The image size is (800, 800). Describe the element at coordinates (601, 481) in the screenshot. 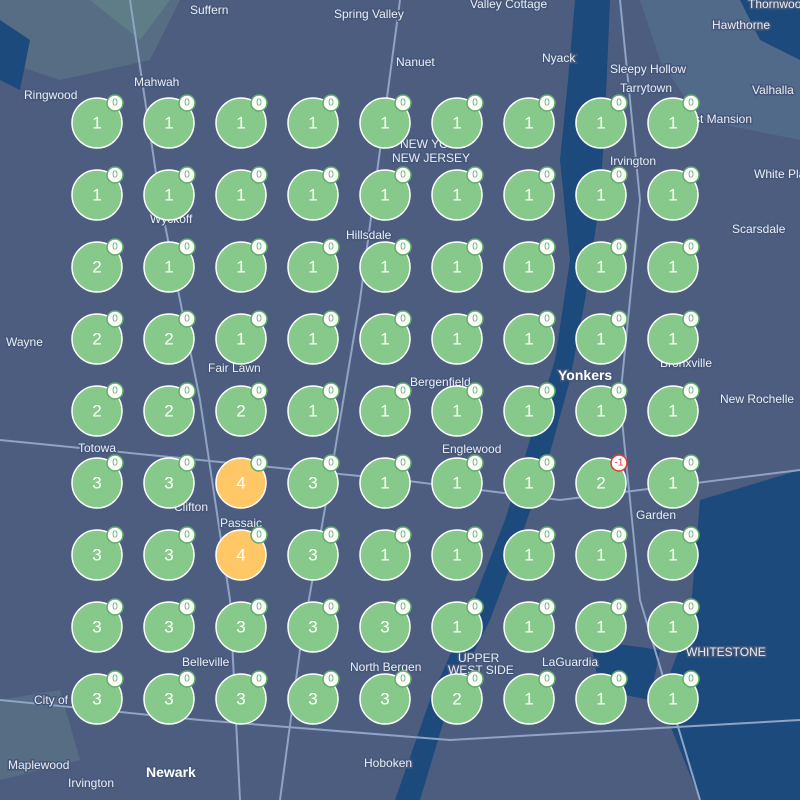

I see `cluster-marker: 2 -1` at that location.